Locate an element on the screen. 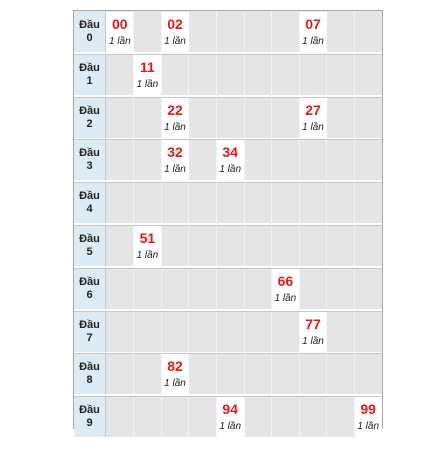  row-head-digit: 3 is located at coordinates (89, 166).